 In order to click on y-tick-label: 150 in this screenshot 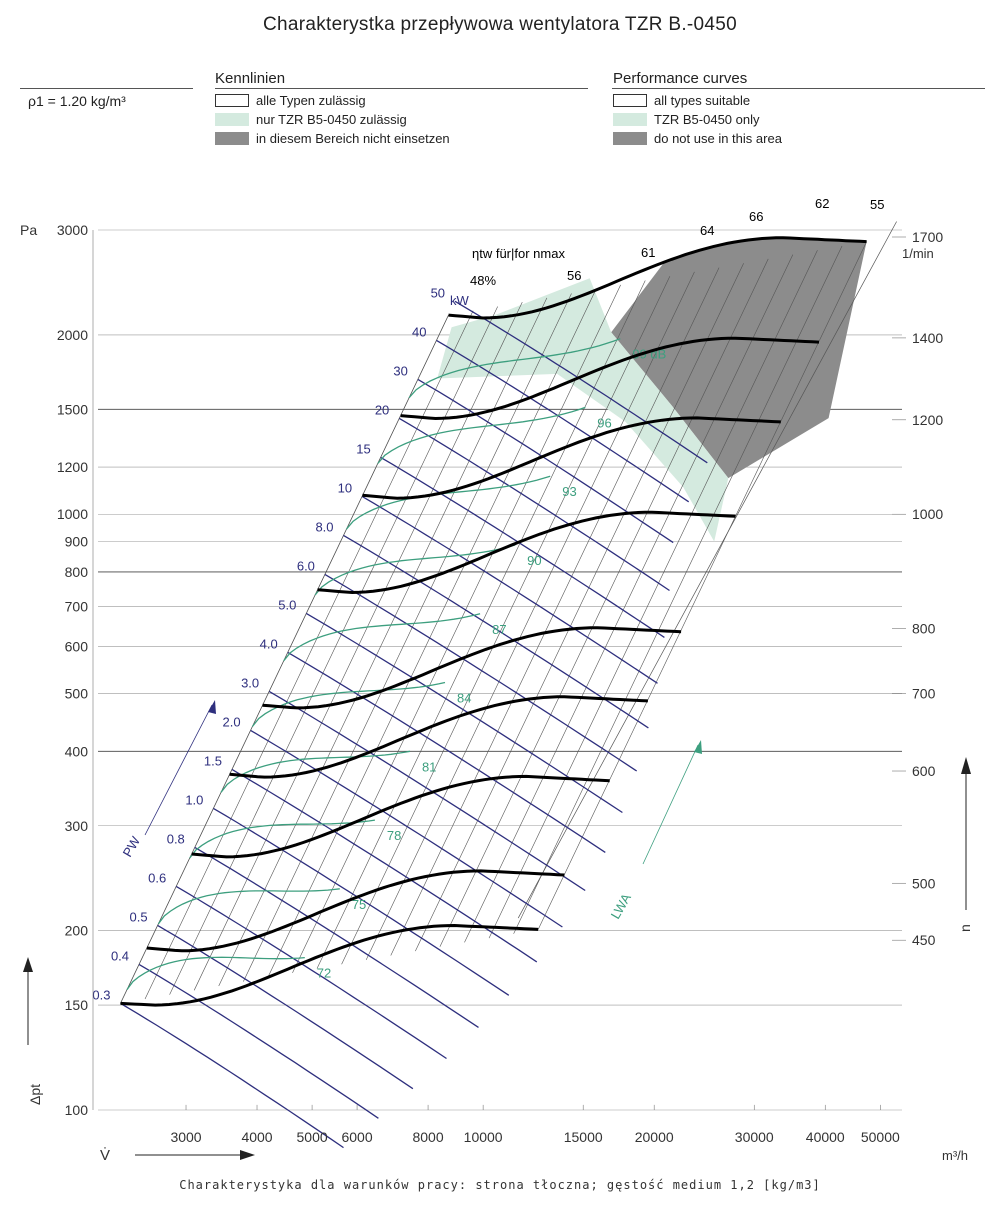, I will do `click(77, 1005)`.